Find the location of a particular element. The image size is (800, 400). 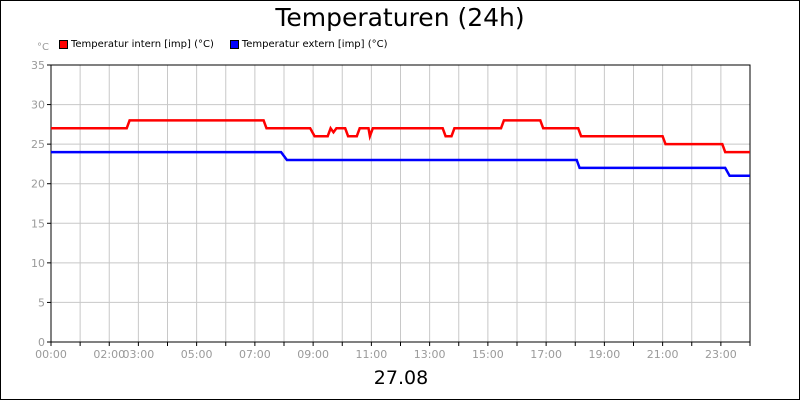

y-tick-label: 10 is located at coordinates (38, 263).